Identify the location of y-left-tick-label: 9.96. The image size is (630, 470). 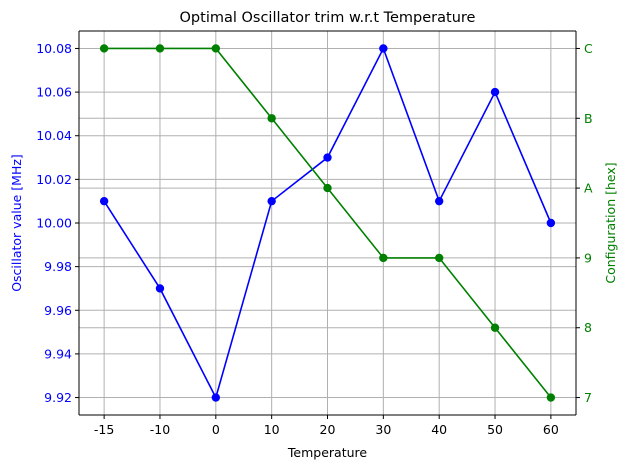
(58, 310).